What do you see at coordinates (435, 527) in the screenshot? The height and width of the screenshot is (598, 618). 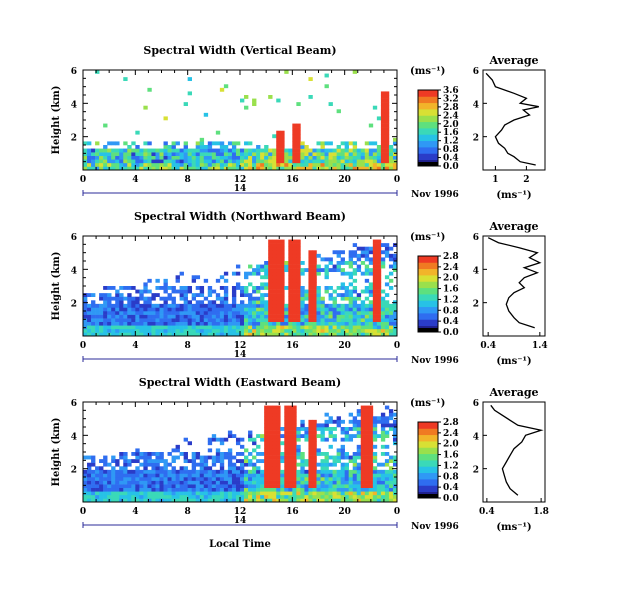 I see `date-label: Nov 1996` at bounding box center [435, 527].